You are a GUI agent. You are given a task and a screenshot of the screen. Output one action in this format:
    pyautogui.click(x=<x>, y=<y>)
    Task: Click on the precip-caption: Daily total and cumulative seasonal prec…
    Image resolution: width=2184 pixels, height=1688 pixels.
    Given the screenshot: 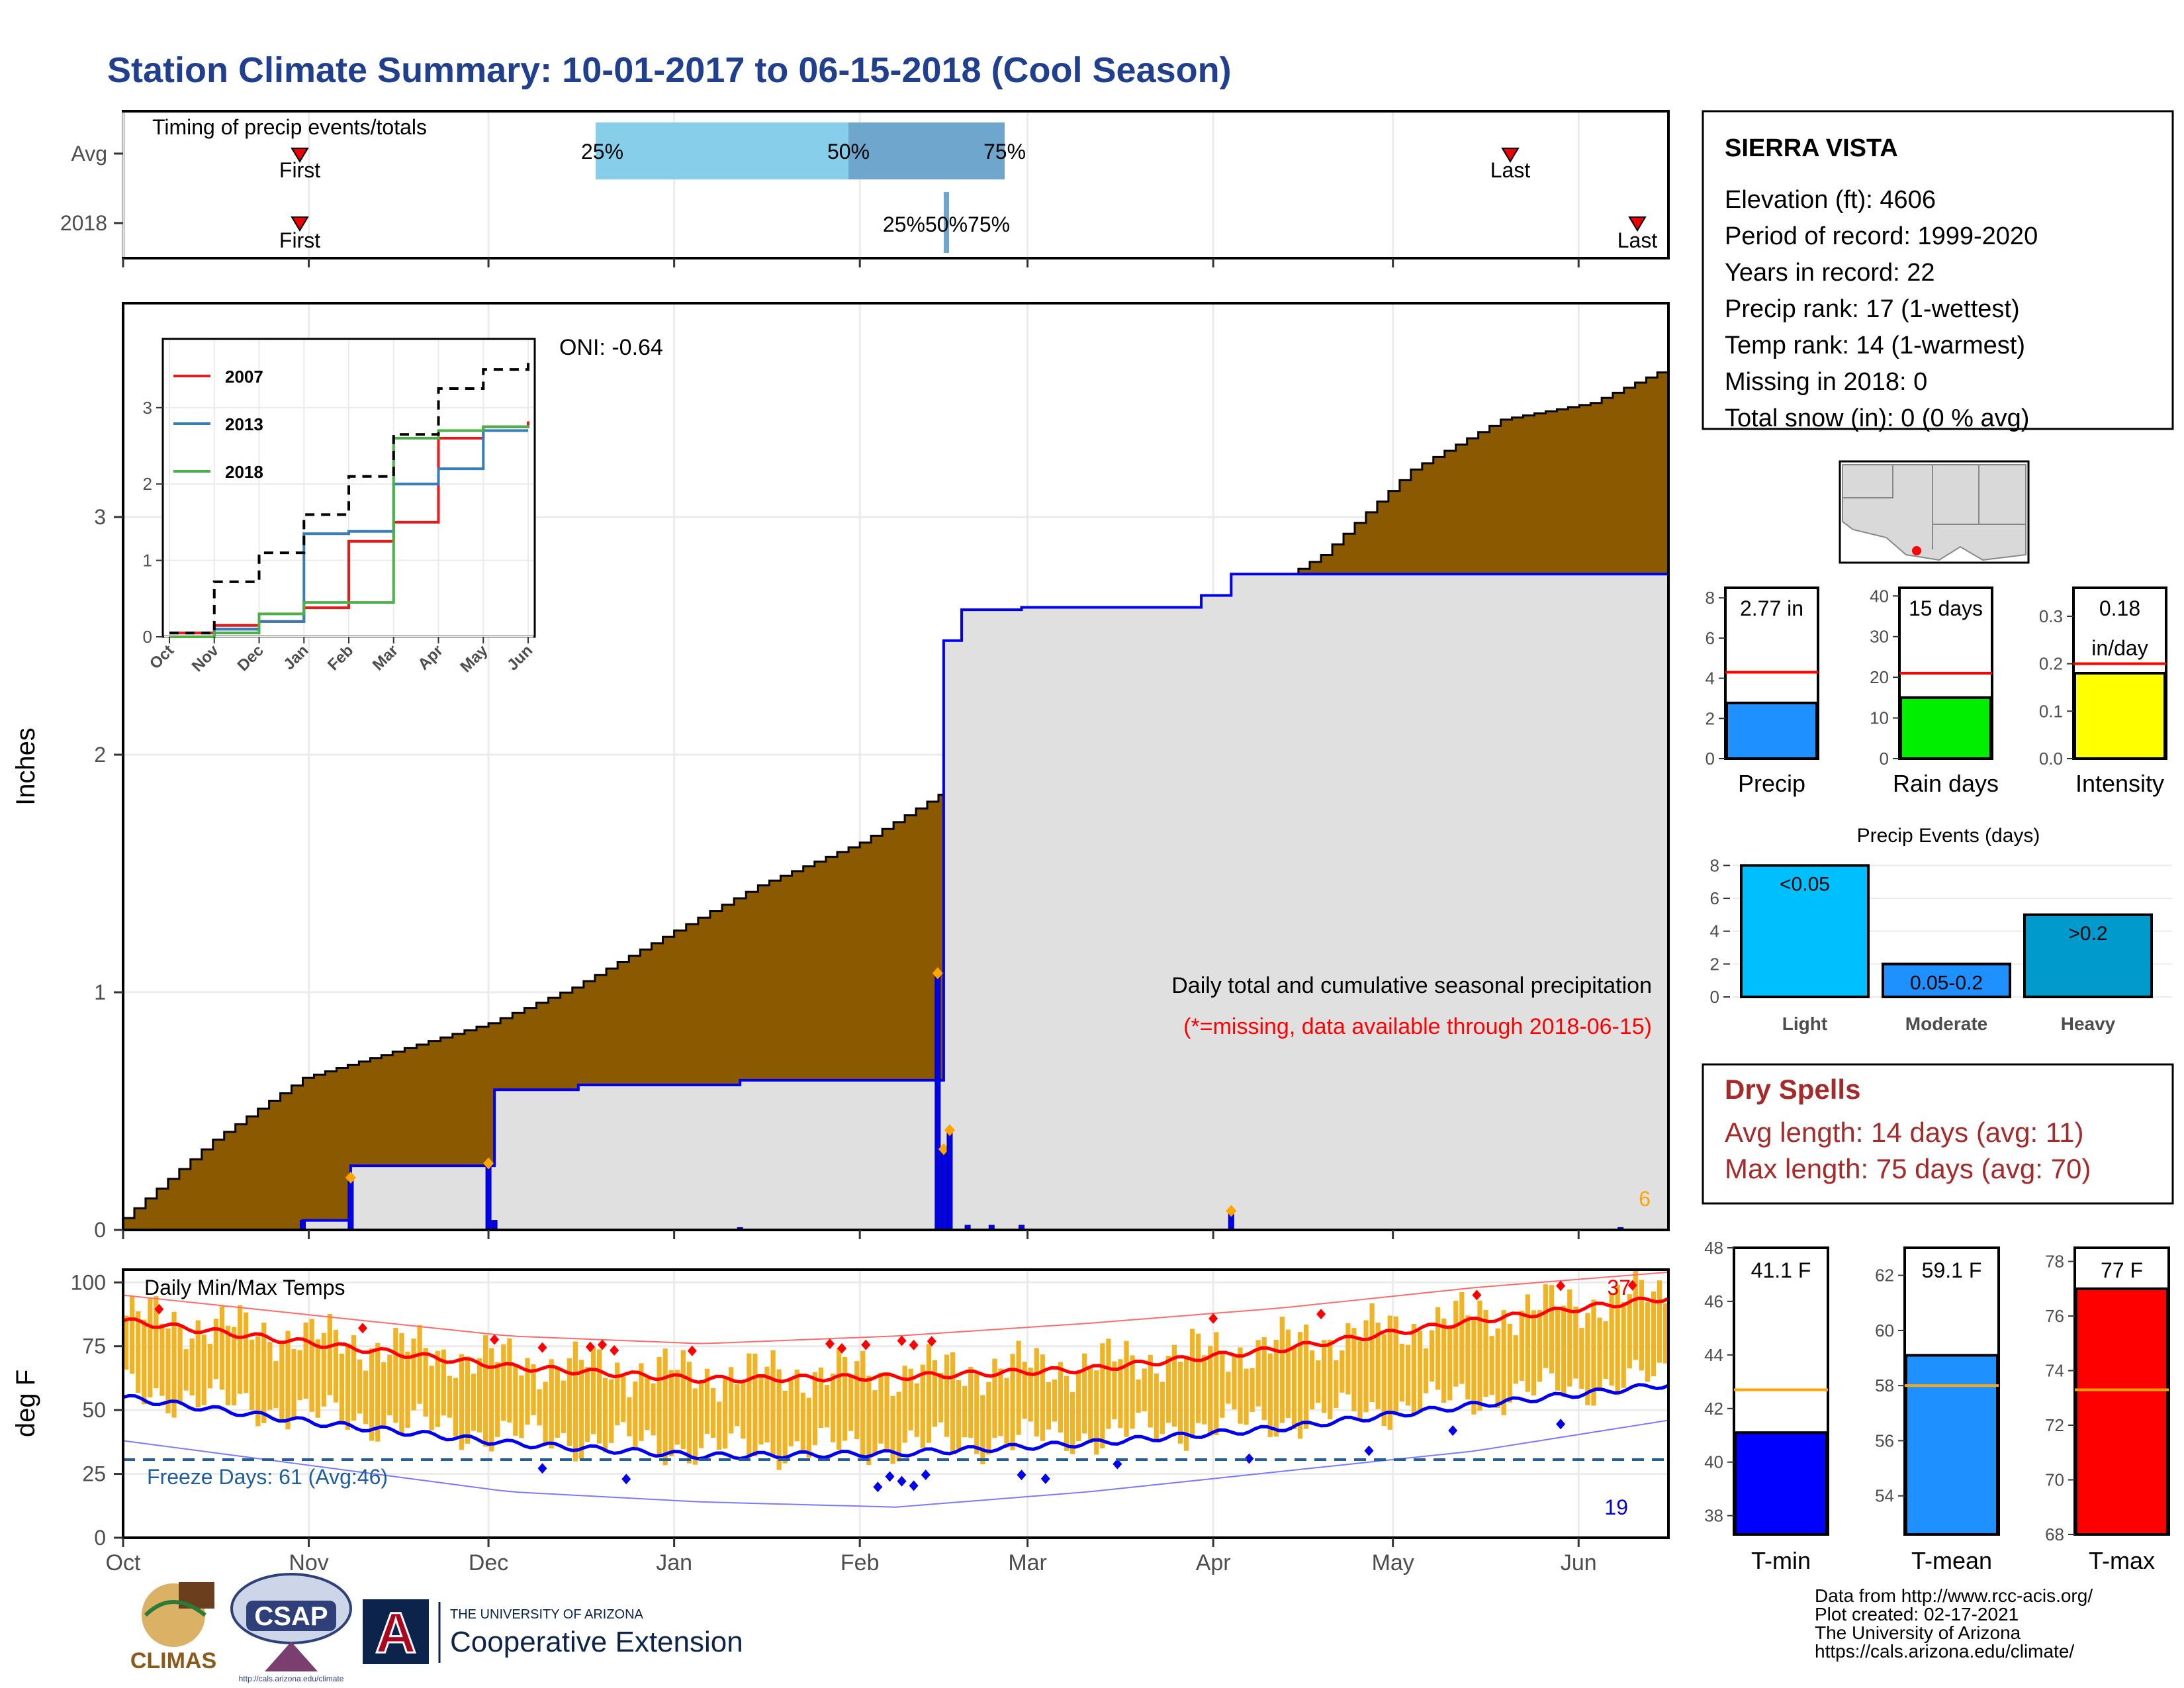 What is the action you would take?
    pyautogui.click(x=1411, y=985)
    